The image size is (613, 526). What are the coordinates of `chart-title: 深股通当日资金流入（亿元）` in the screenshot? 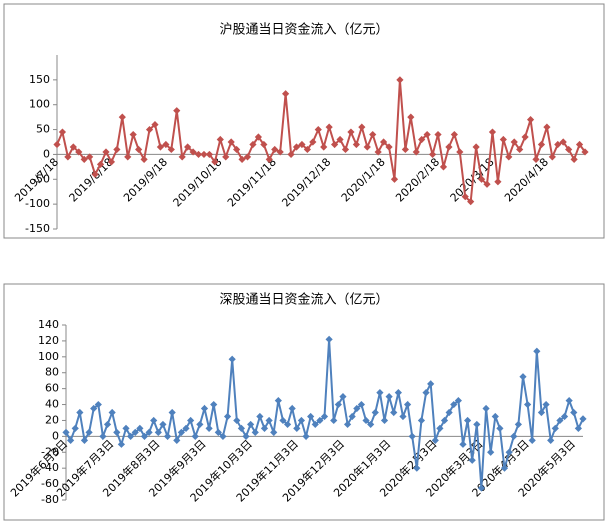 It's located at (303, 300).